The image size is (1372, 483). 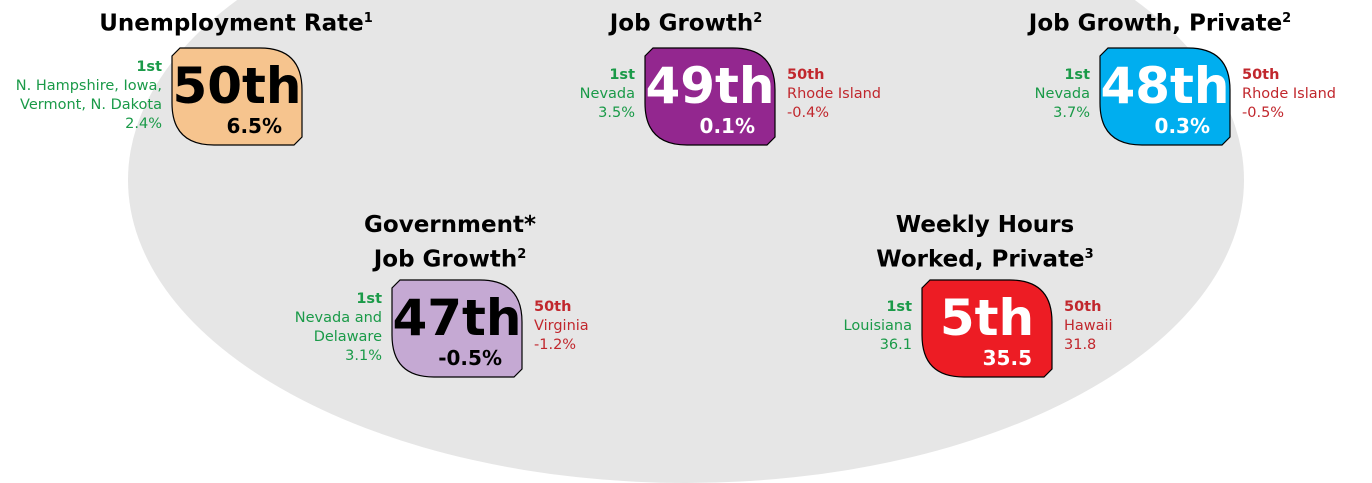 I want to click on rank-value: -0.5%, so click(x=470, y=358).